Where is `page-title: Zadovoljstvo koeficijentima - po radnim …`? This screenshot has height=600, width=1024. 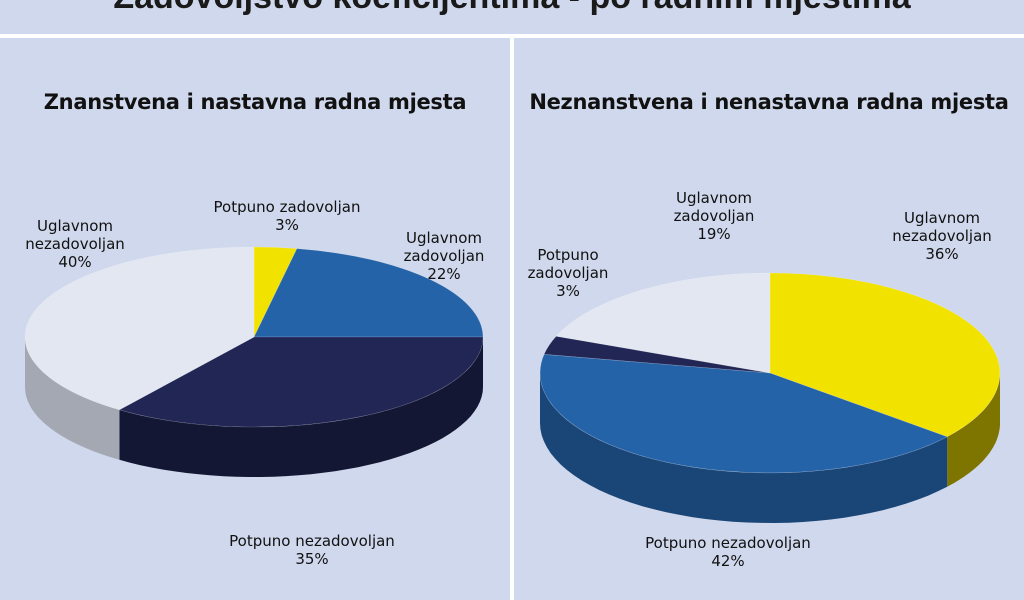 page-title: Zadovoljstvo koeficijentima - po radnim … is located at coordinates (512, 8).